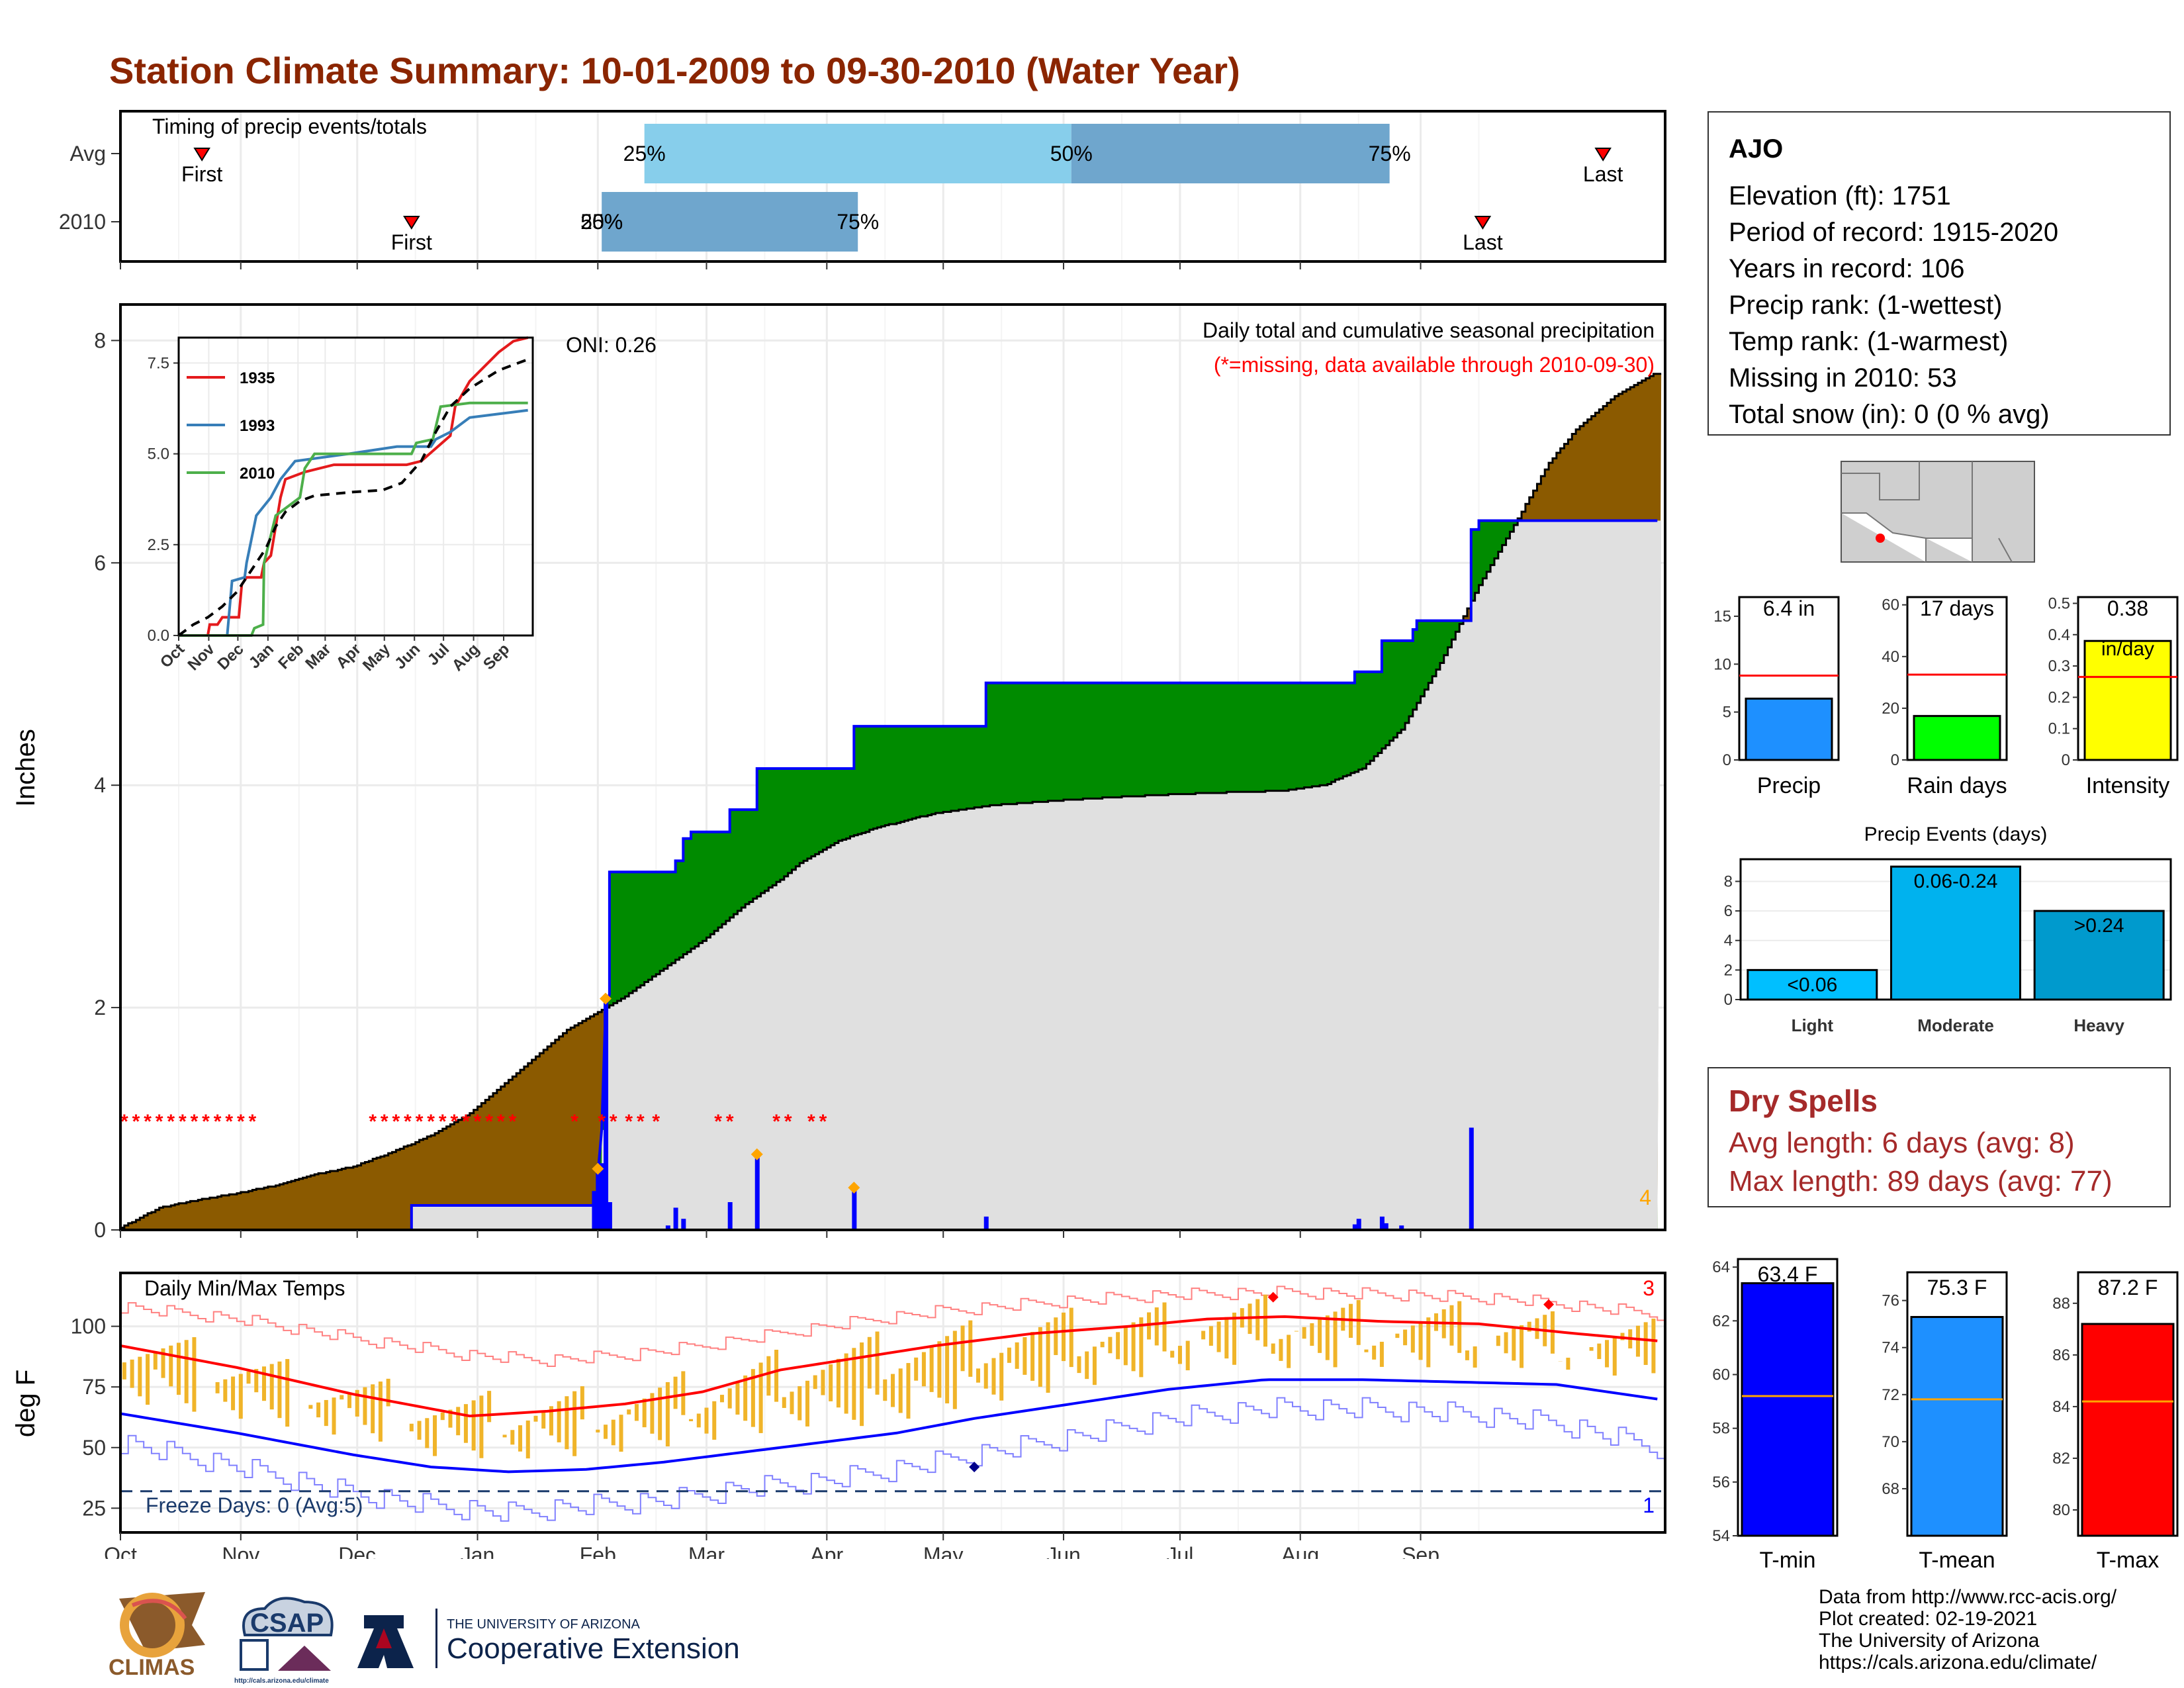 This screenshot has height=1688, width=2184. I want to click on csap-text: CSAP, so click(287, 1623).